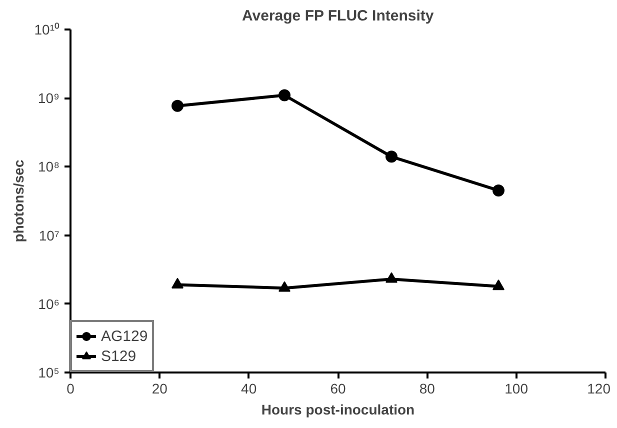 The image size is (617, 428). Describe the element at coordinates (49, 304) in the screenshot. I see `y-tick-label: 10⁶` at that location.